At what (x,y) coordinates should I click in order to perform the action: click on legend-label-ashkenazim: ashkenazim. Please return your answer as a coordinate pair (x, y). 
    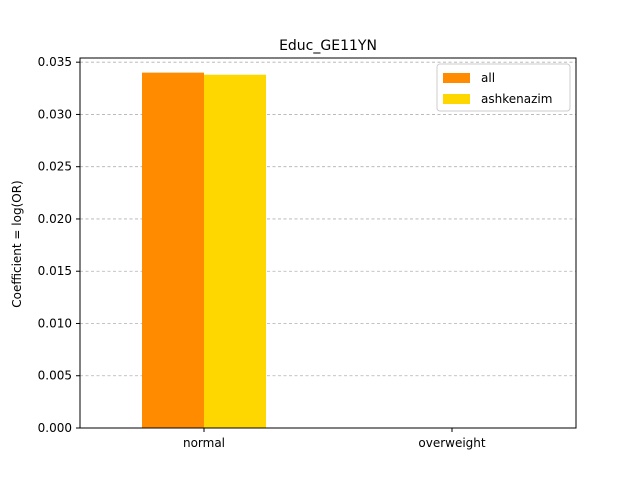
    Looking at the image, I should click on (516, 99).